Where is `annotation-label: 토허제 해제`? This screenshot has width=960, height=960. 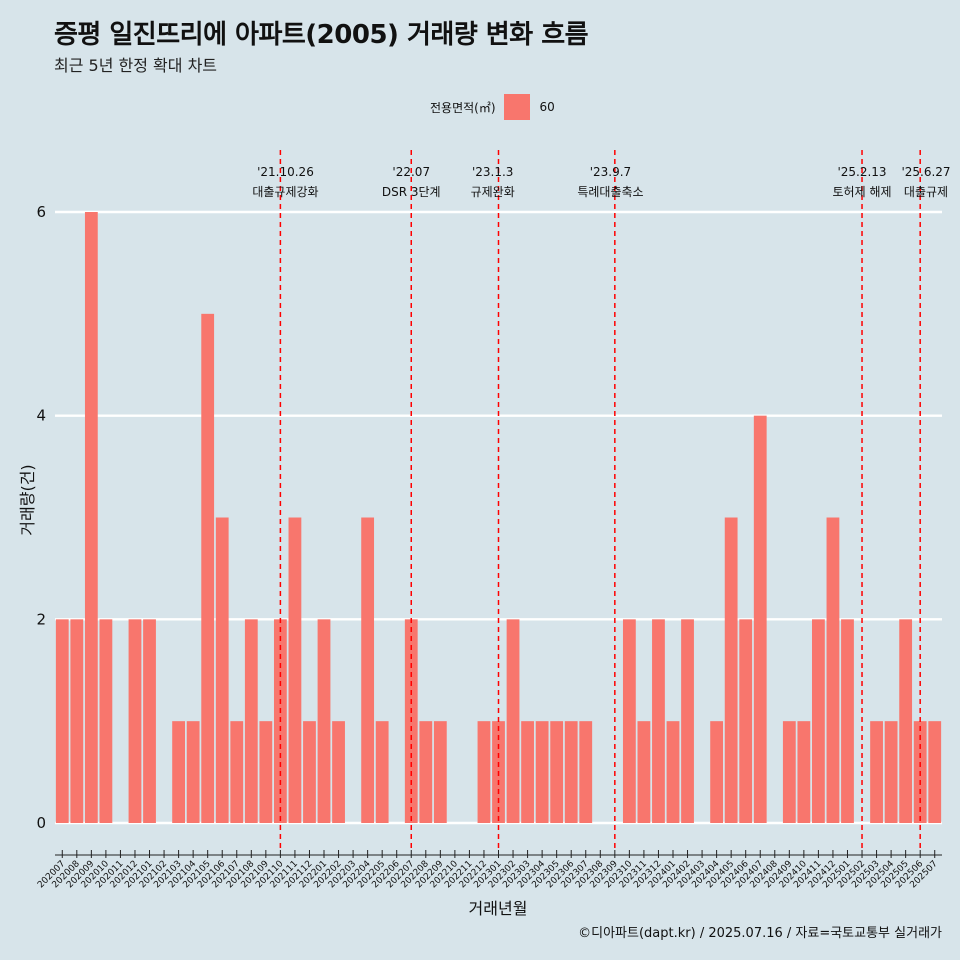 annotation-label: 토허제 해제 is located at coordinates (862, 192).